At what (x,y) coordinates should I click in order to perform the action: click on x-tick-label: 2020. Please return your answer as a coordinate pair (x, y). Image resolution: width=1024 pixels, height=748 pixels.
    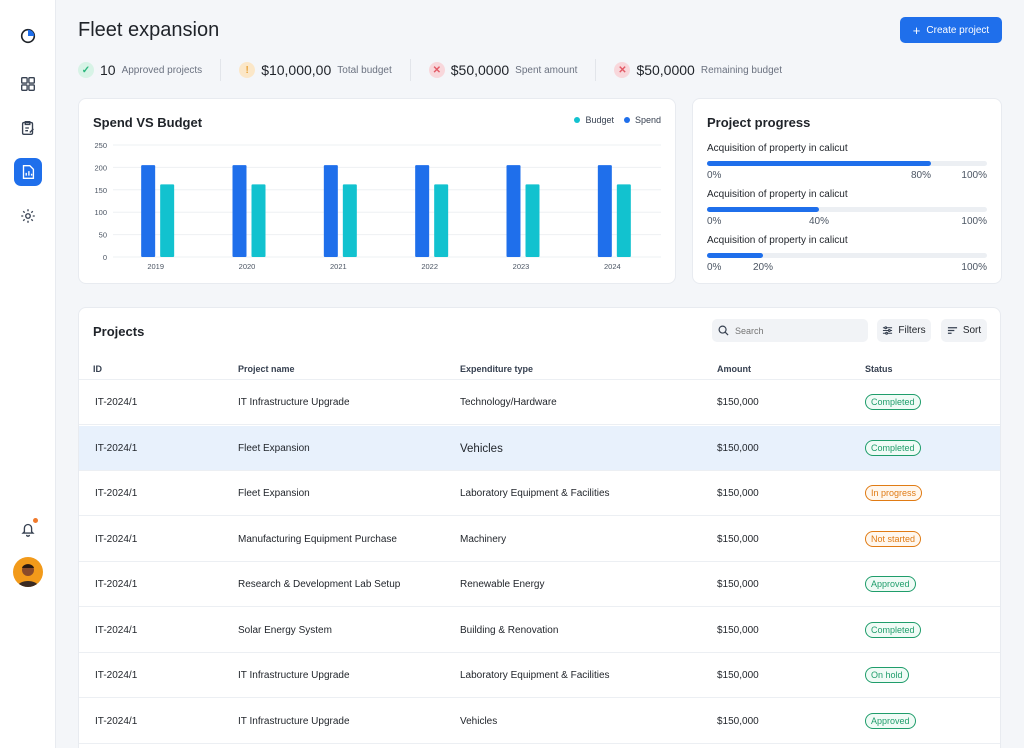
    Looking at the image, I should click on (247, 266).